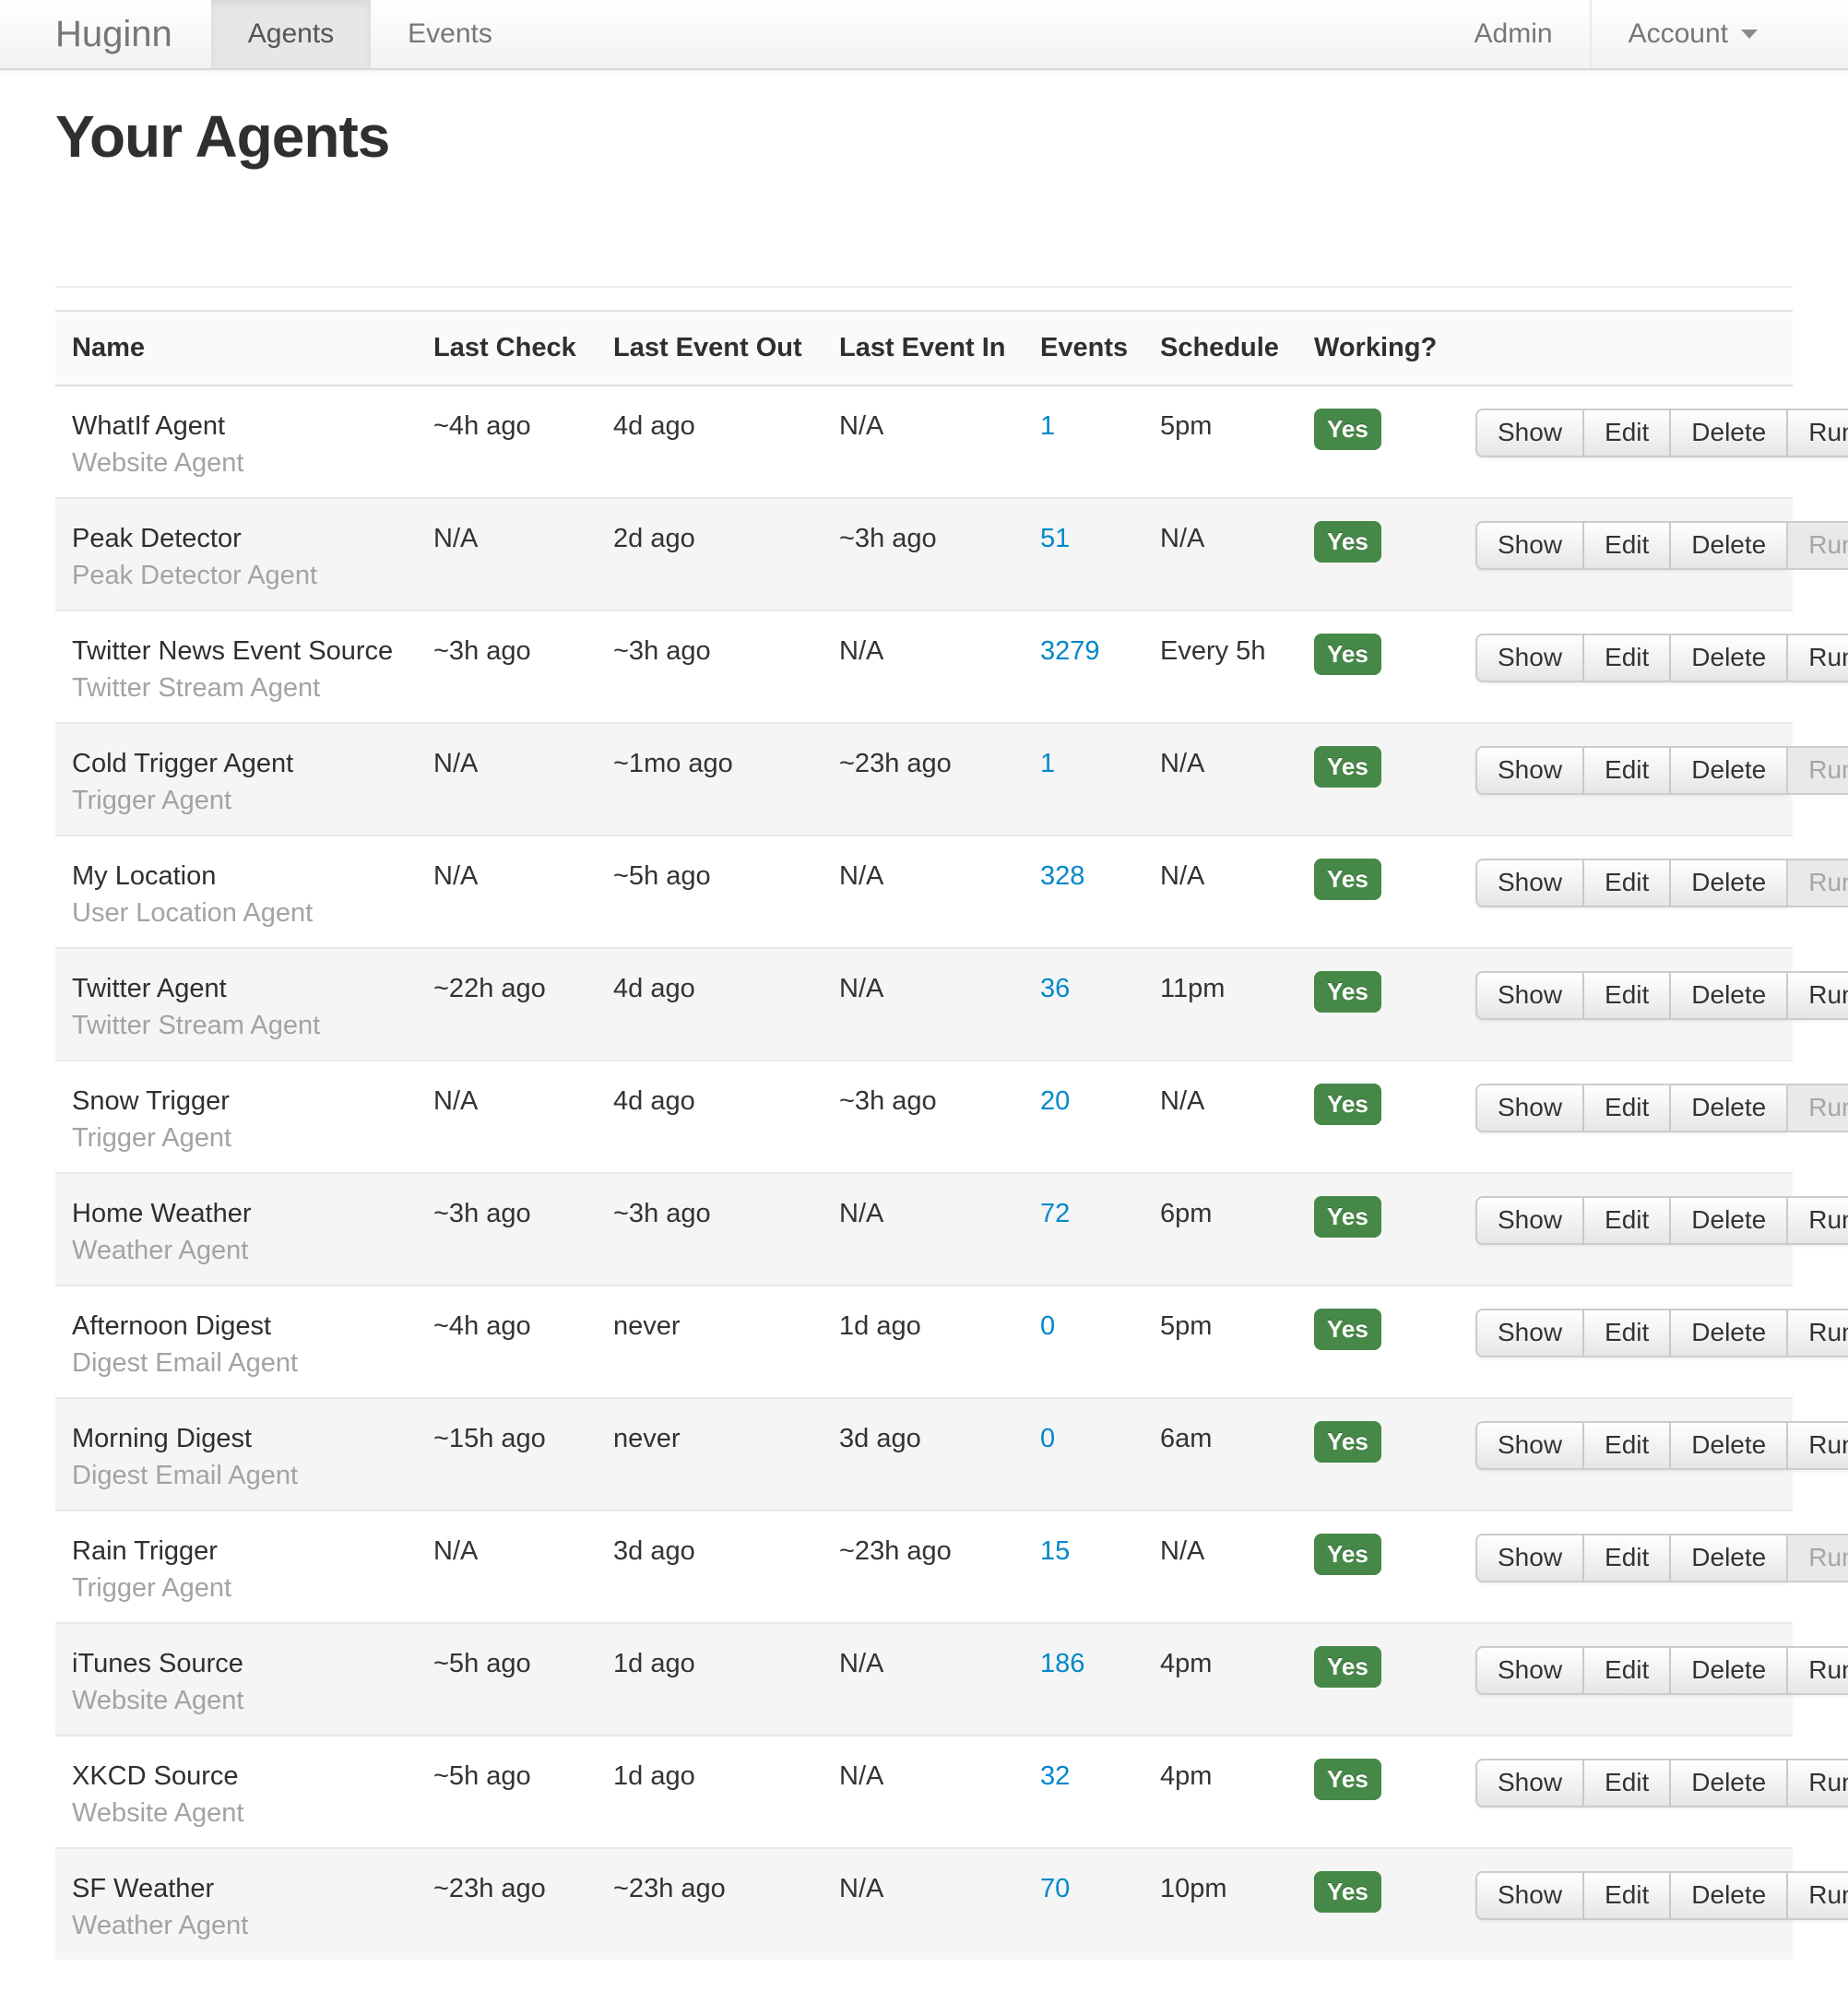  I want to click on account-dropdown: Account, so click(1692, 34).